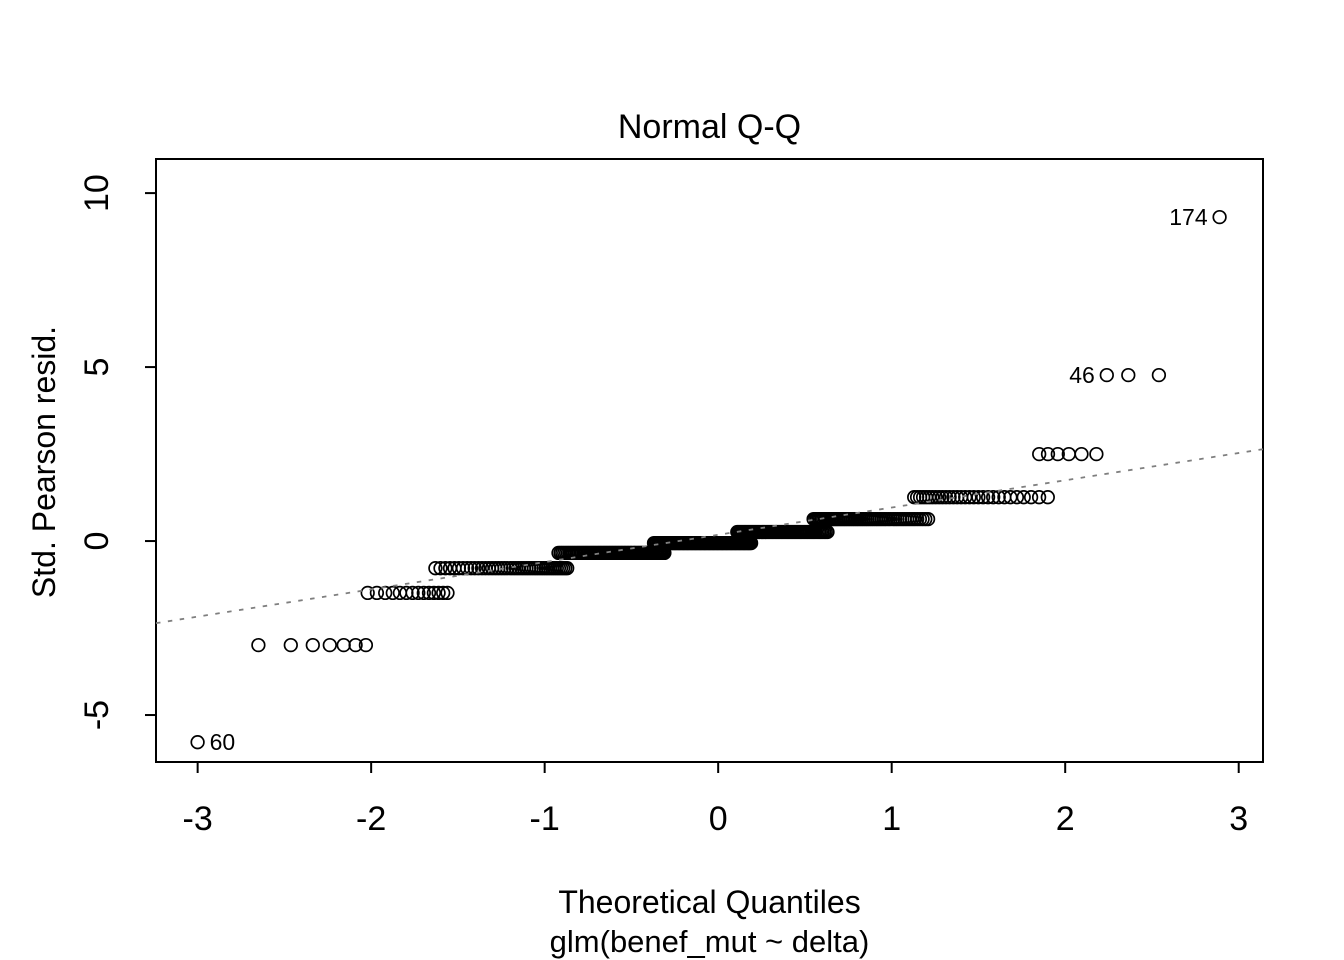 The height and width of the screenshot is (960, 1344). What do you see at coordinates (97, 193) in the screenshot?
I see `y-axis-tick-label: 10` at bounding box center [97, 193].